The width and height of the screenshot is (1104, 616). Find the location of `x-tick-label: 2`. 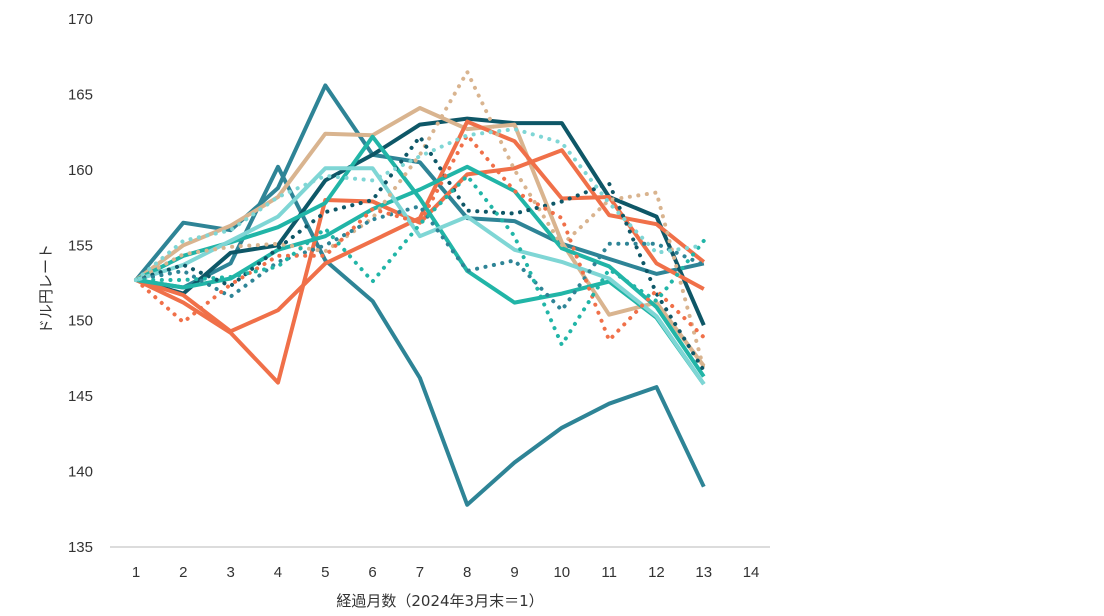

x-tick-label: 2 is located at coordinates (183, 572).